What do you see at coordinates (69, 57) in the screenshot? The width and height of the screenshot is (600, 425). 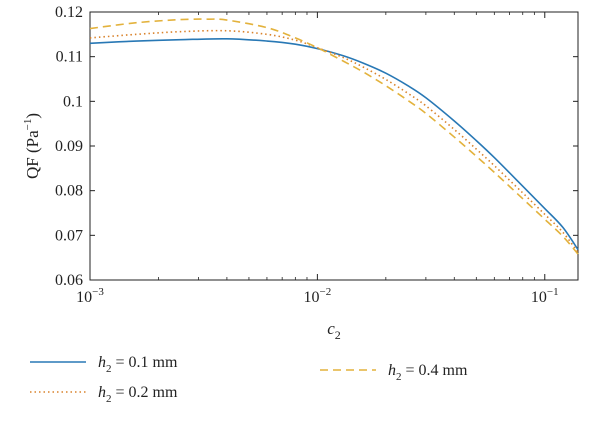 I see `y-tick-label: 0.11` at bounding box center [69, 57].